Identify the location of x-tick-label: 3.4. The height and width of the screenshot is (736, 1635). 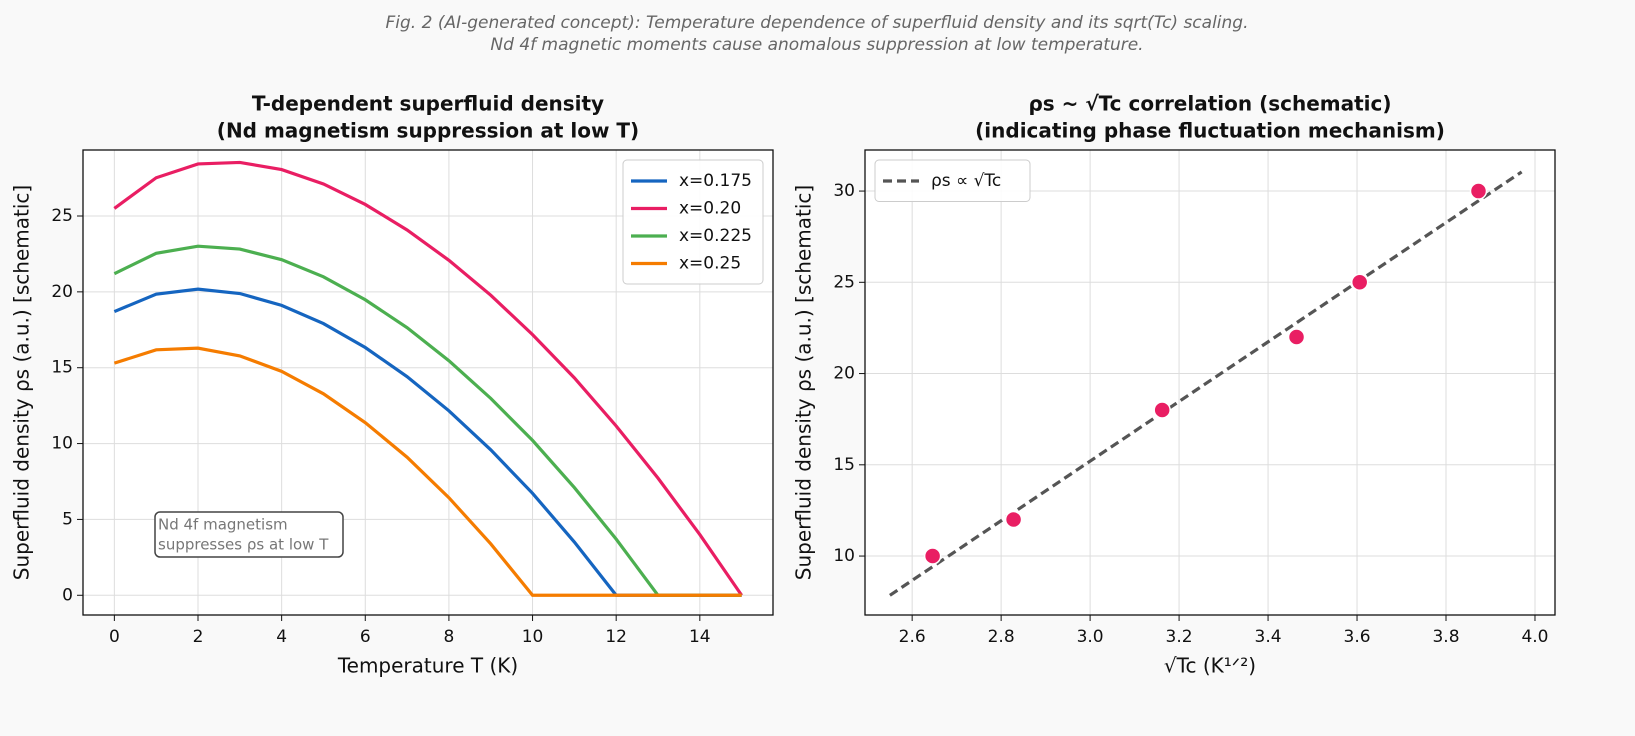
(1268, 637).